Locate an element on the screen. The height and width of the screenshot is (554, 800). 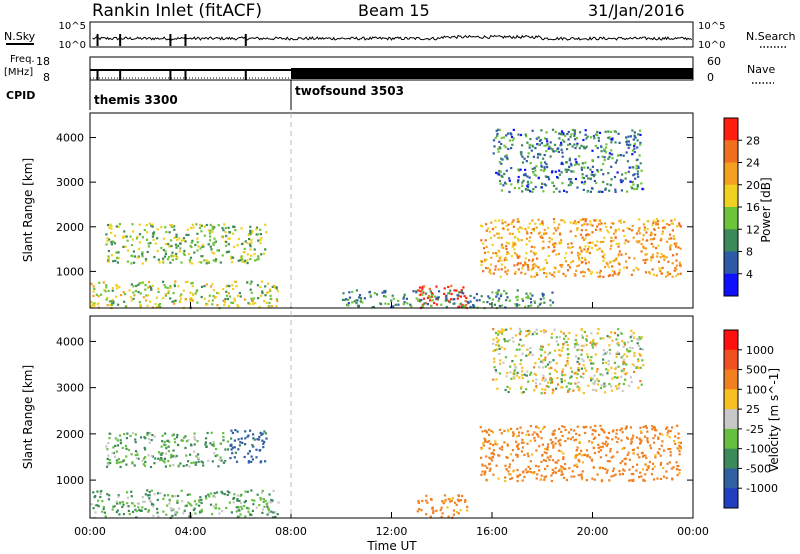
freq-unit: [MHz] is located at coordinates (18, 72).